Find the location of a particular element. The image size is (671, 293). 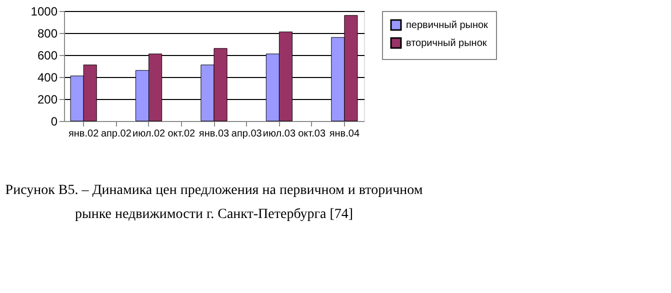

x-tick-label: окт.03 is located at coordinates (312, 134).